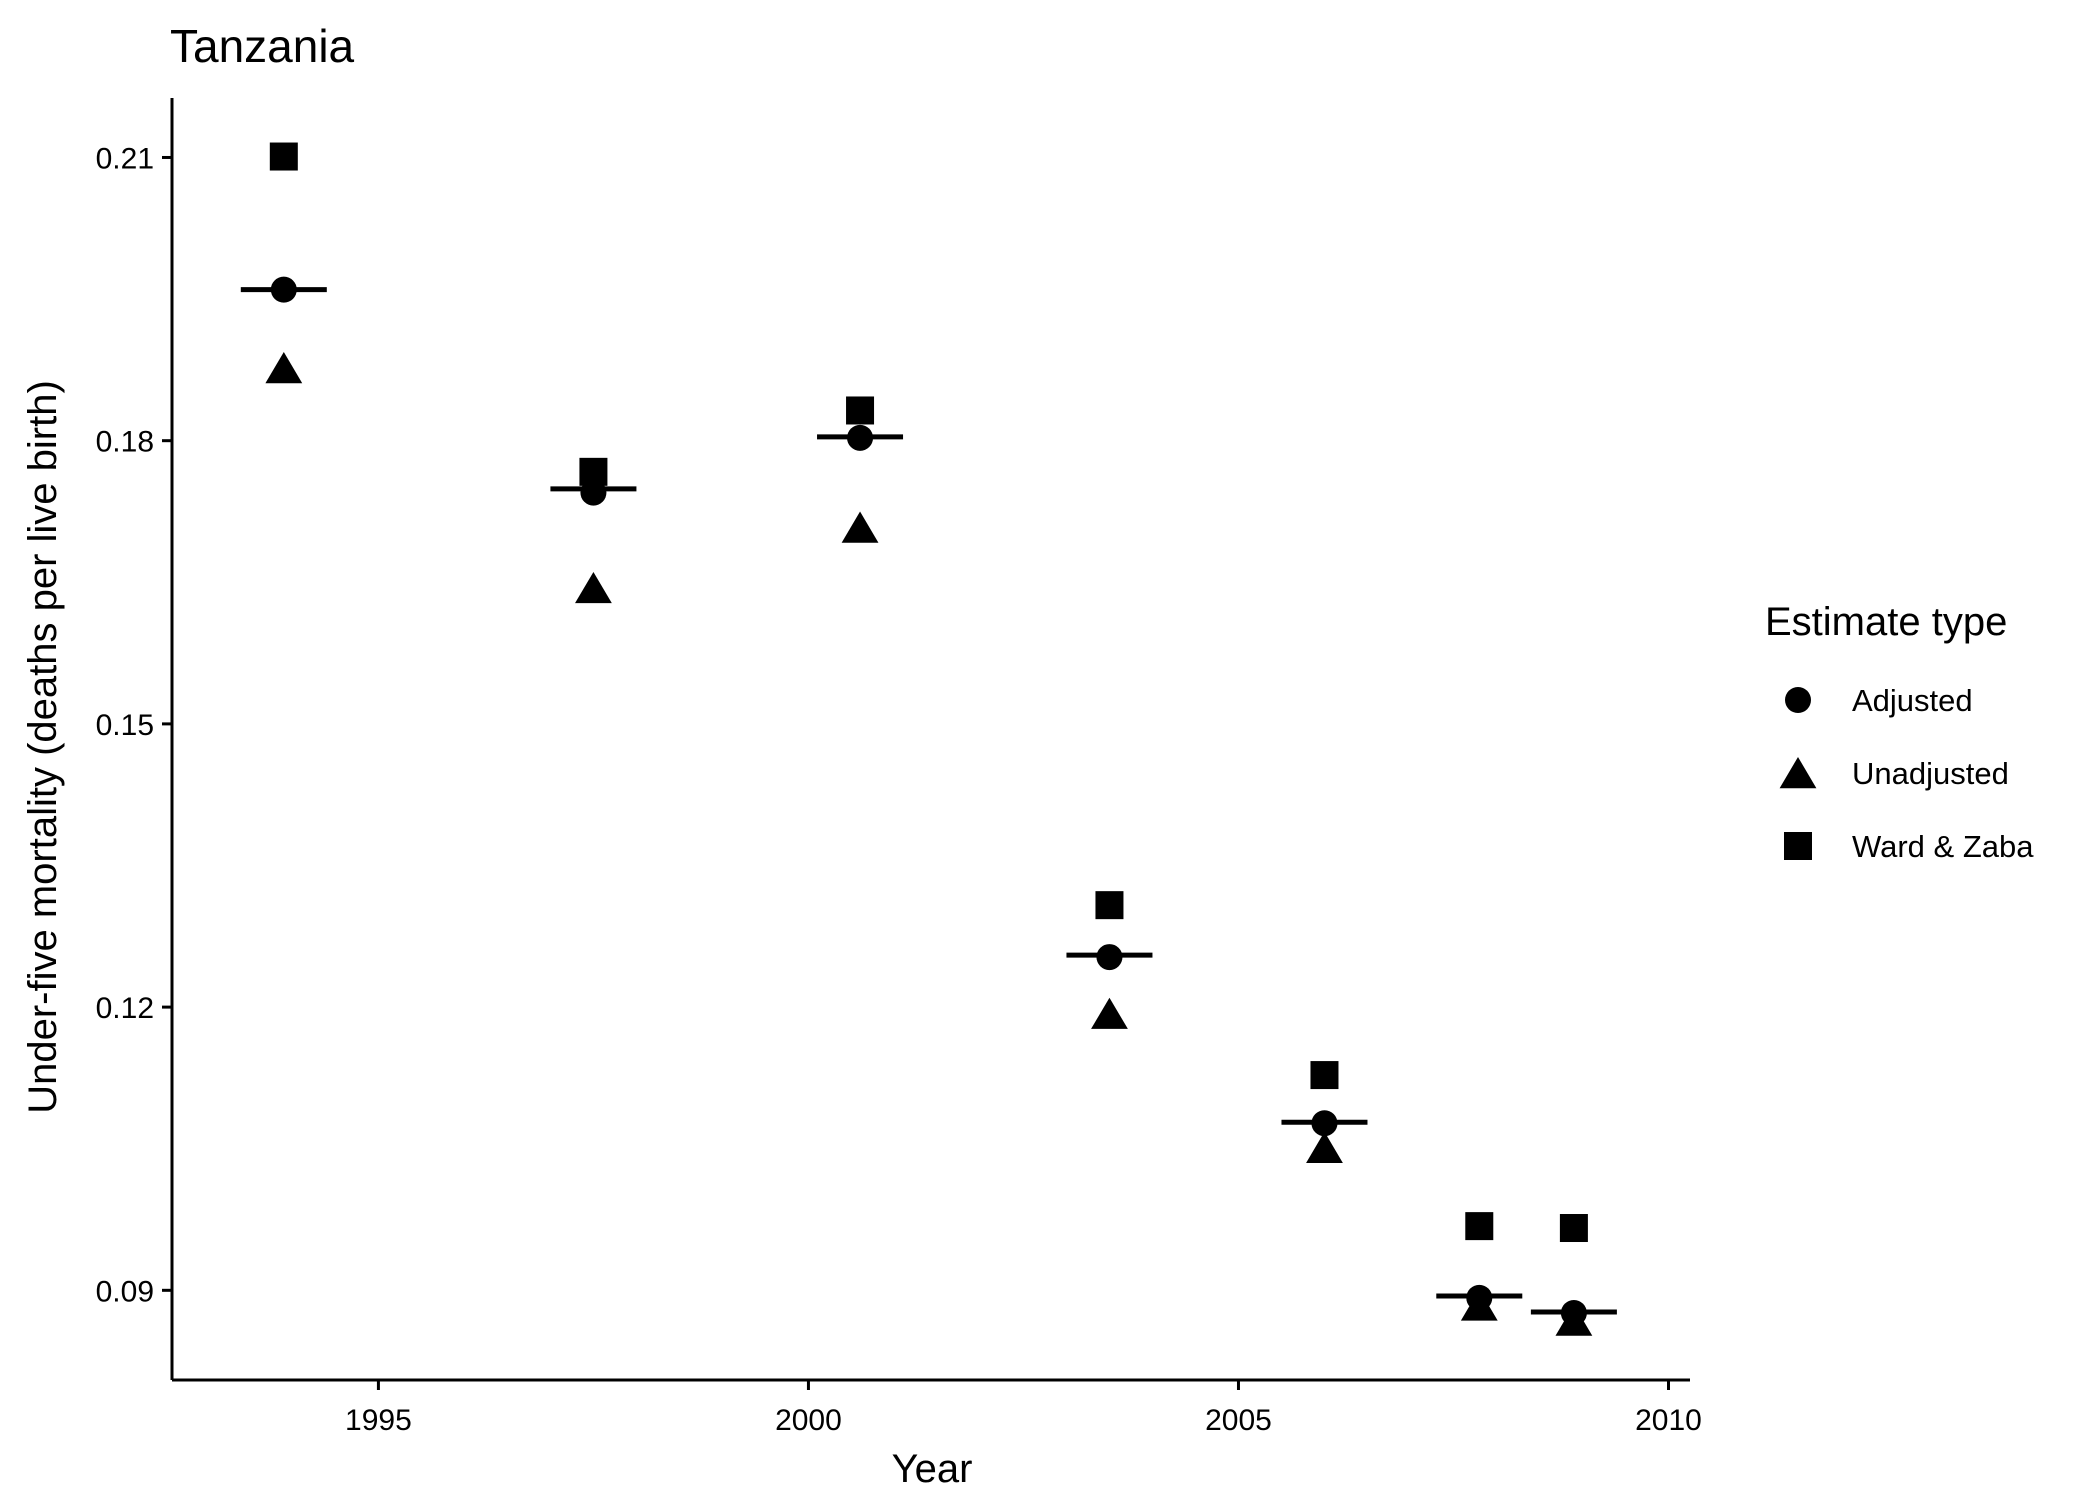 This screenshot has width=2100, height=1505. I want to click on x-axis-title: Year, so click(932, 1469).